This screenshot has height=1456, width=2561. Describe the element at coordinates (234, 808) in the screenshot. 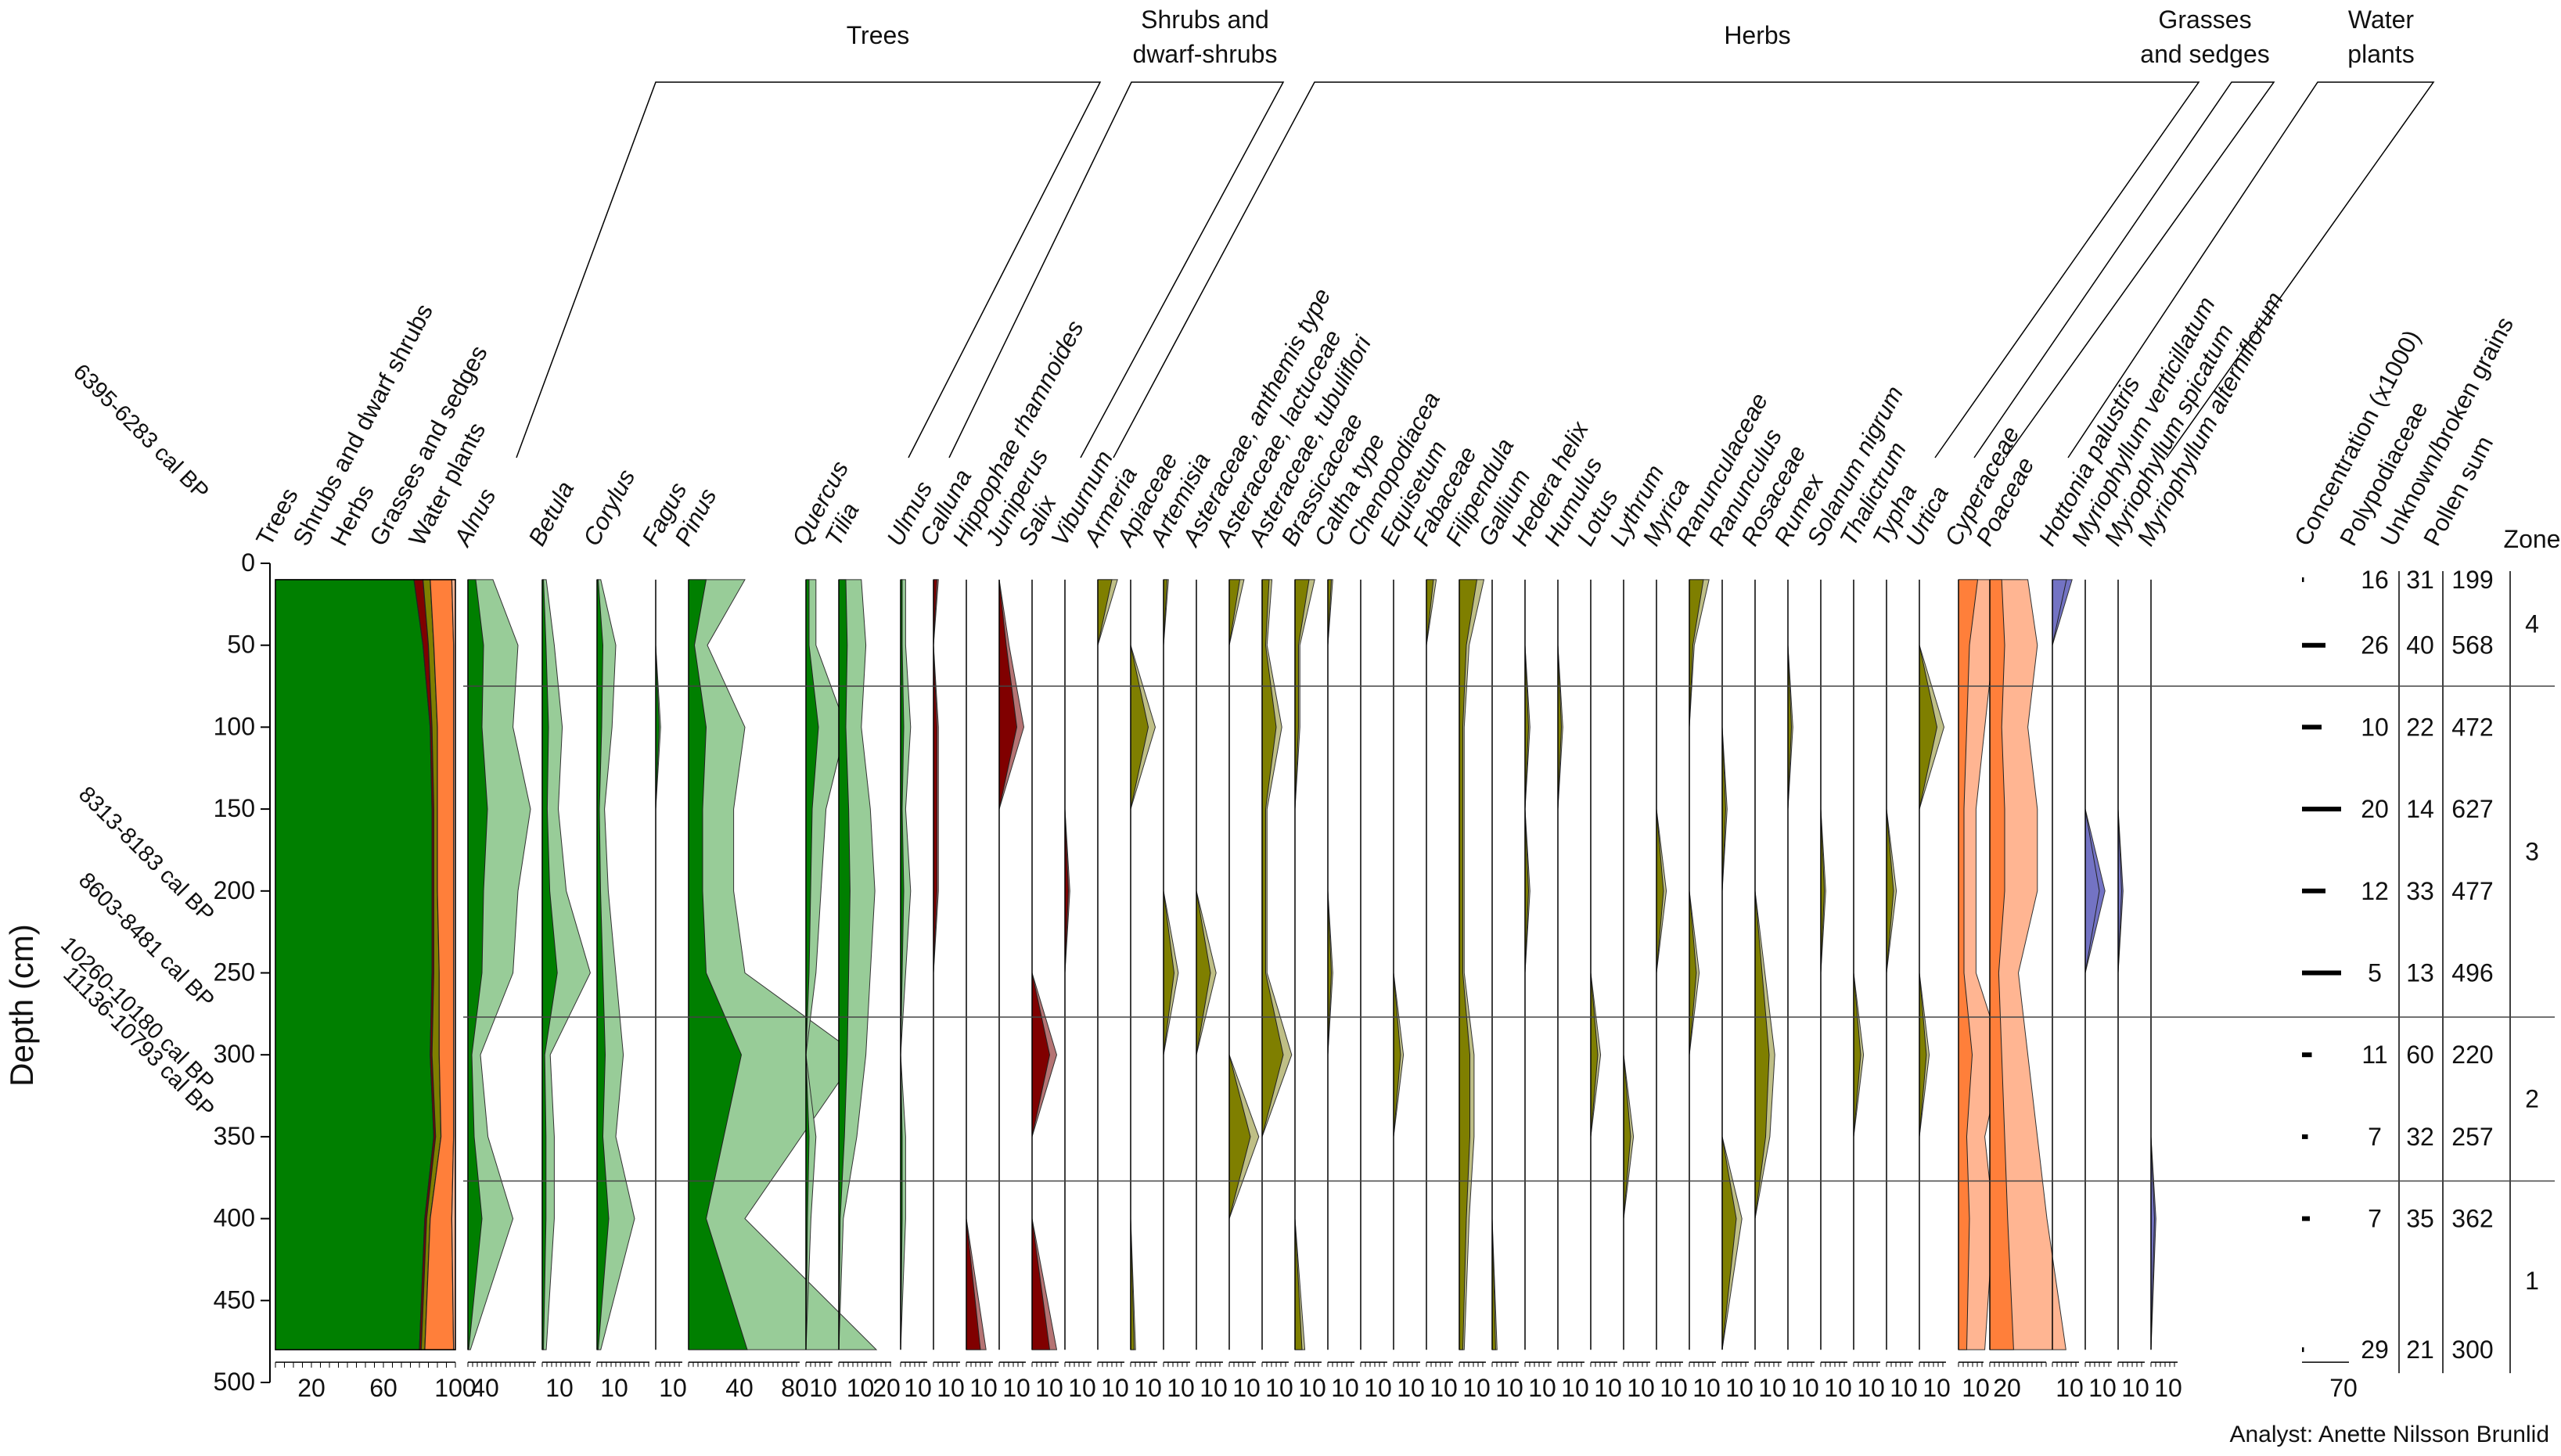

I see `depth-tick-label: 150` at that location.